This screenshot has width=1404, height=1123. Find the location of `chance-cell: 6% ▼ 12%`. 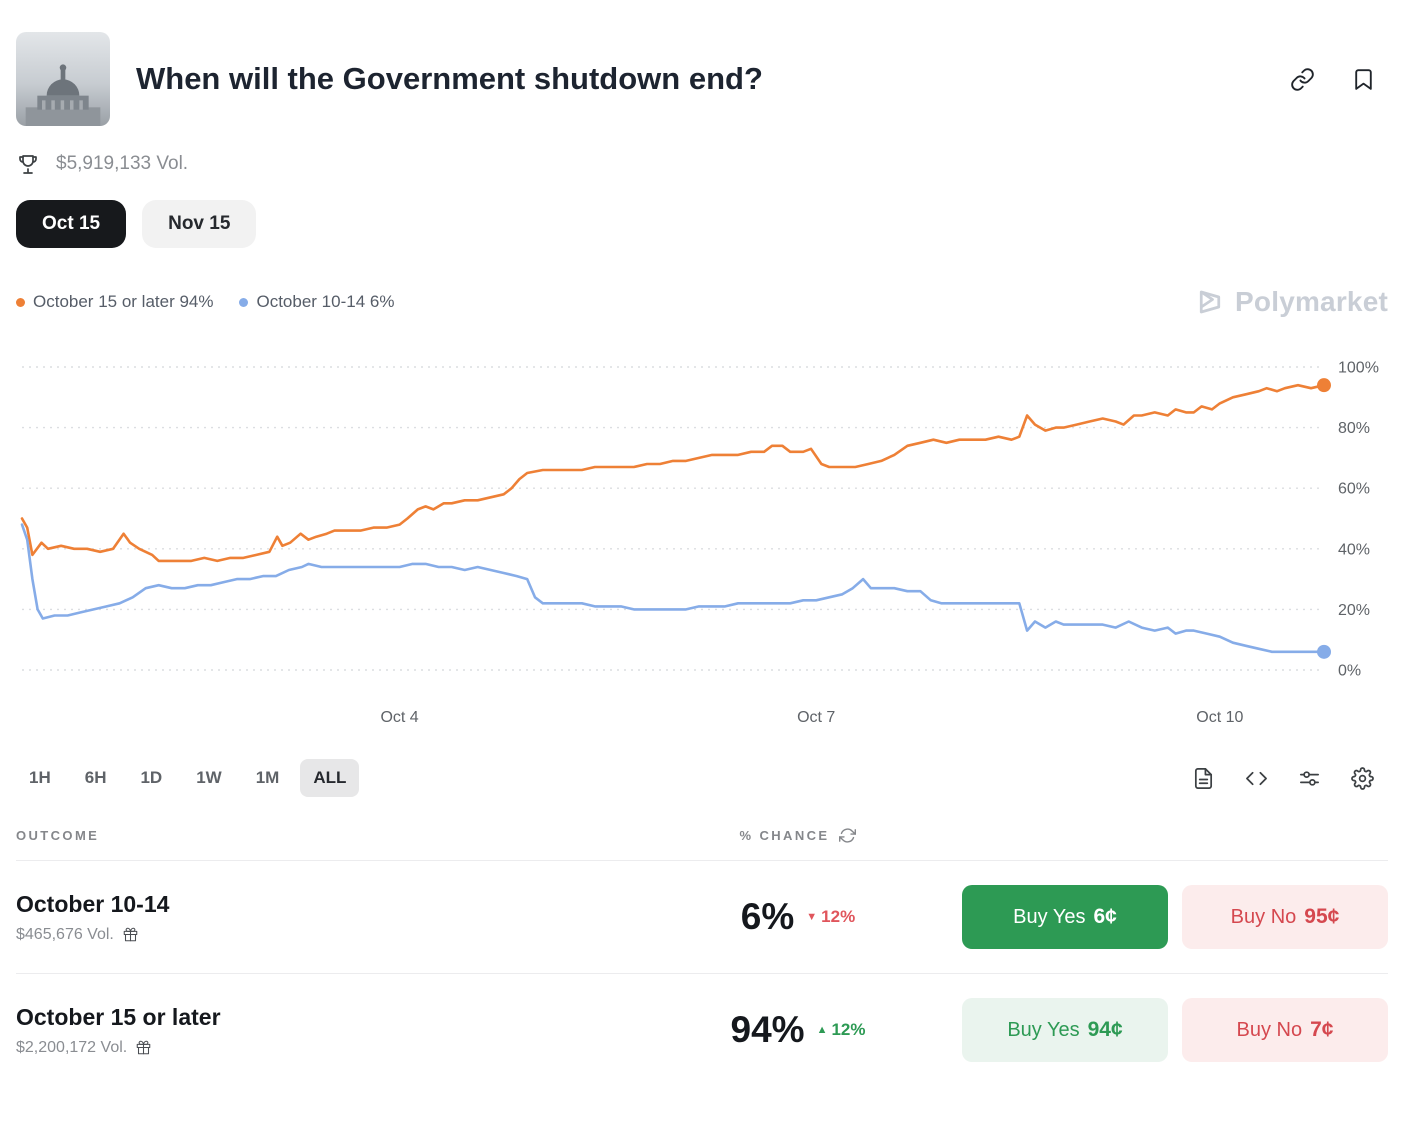

chance-cell: 6% ▼ 12% is located at coordinates (798, 917).